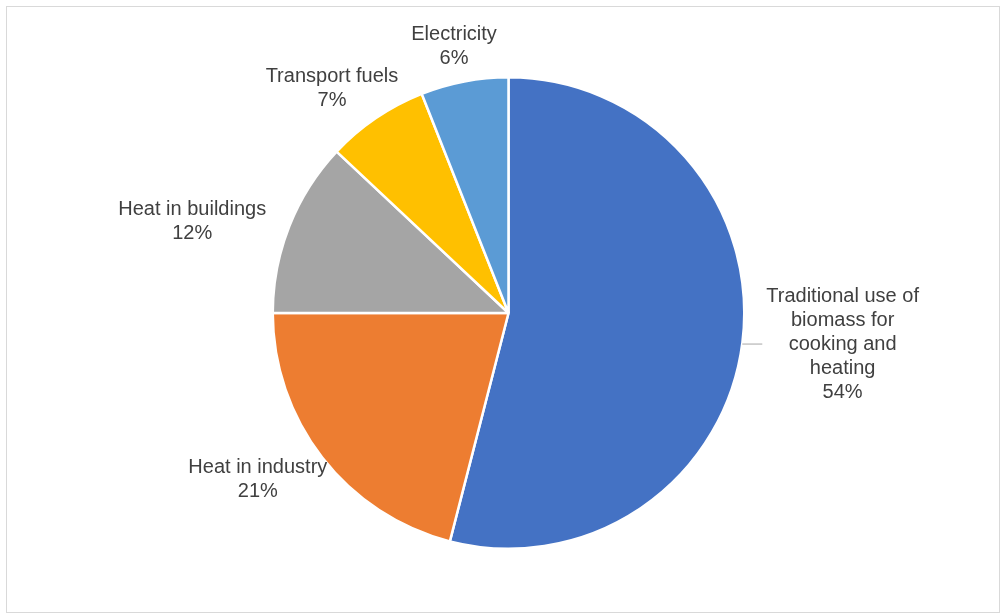 This screenshot has height=614, width=1001. I want to click on data-label: 6%, so click(454, 56).